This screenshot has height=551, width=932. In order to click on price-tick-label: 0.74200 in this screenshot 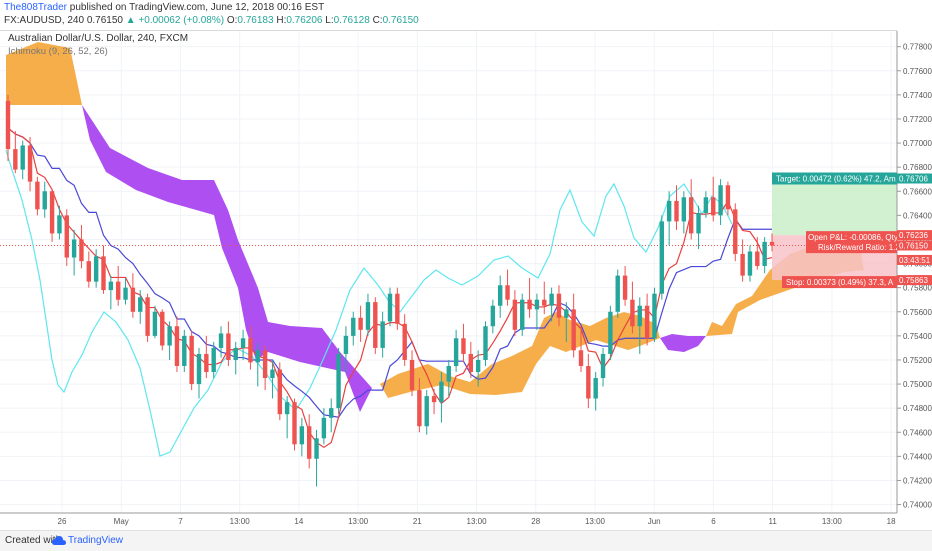, I will do `click(917, 480)`.